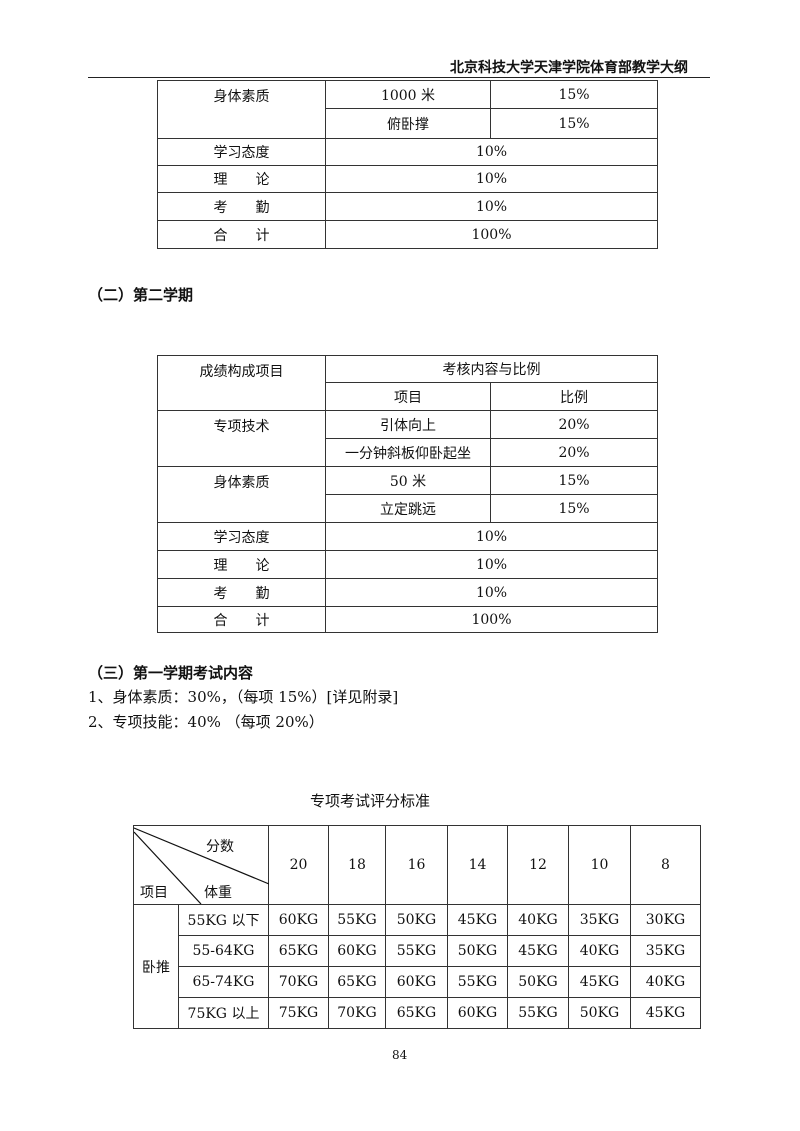 The height and width of the screenshot is (1131, 800). Describe the element at coordinates (408, 424) in the screenshot. I see `cell: 引体向上` at that location.